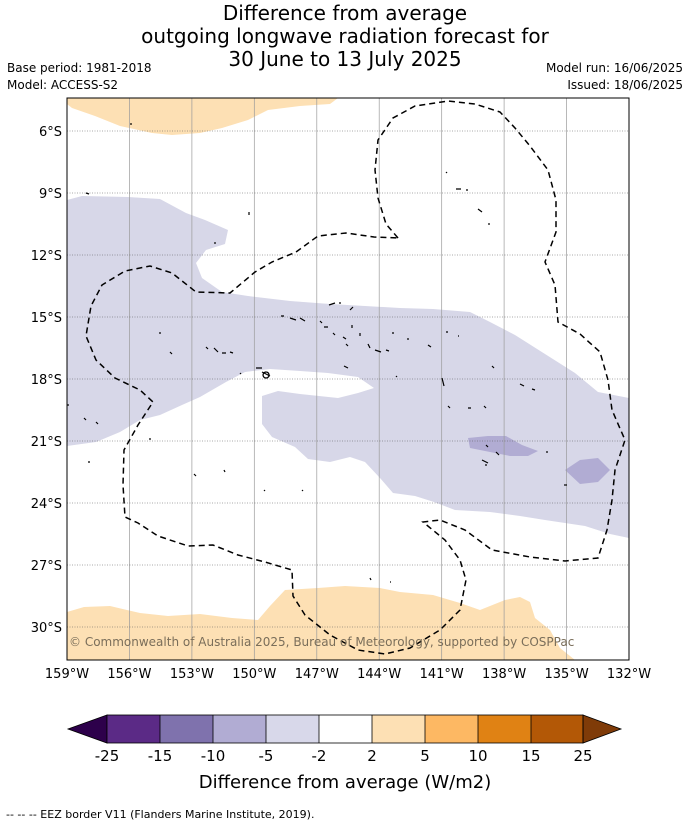 This screenshot has width=690, height=827. I want to click on lat-label: 15°S, so click(46, 318).